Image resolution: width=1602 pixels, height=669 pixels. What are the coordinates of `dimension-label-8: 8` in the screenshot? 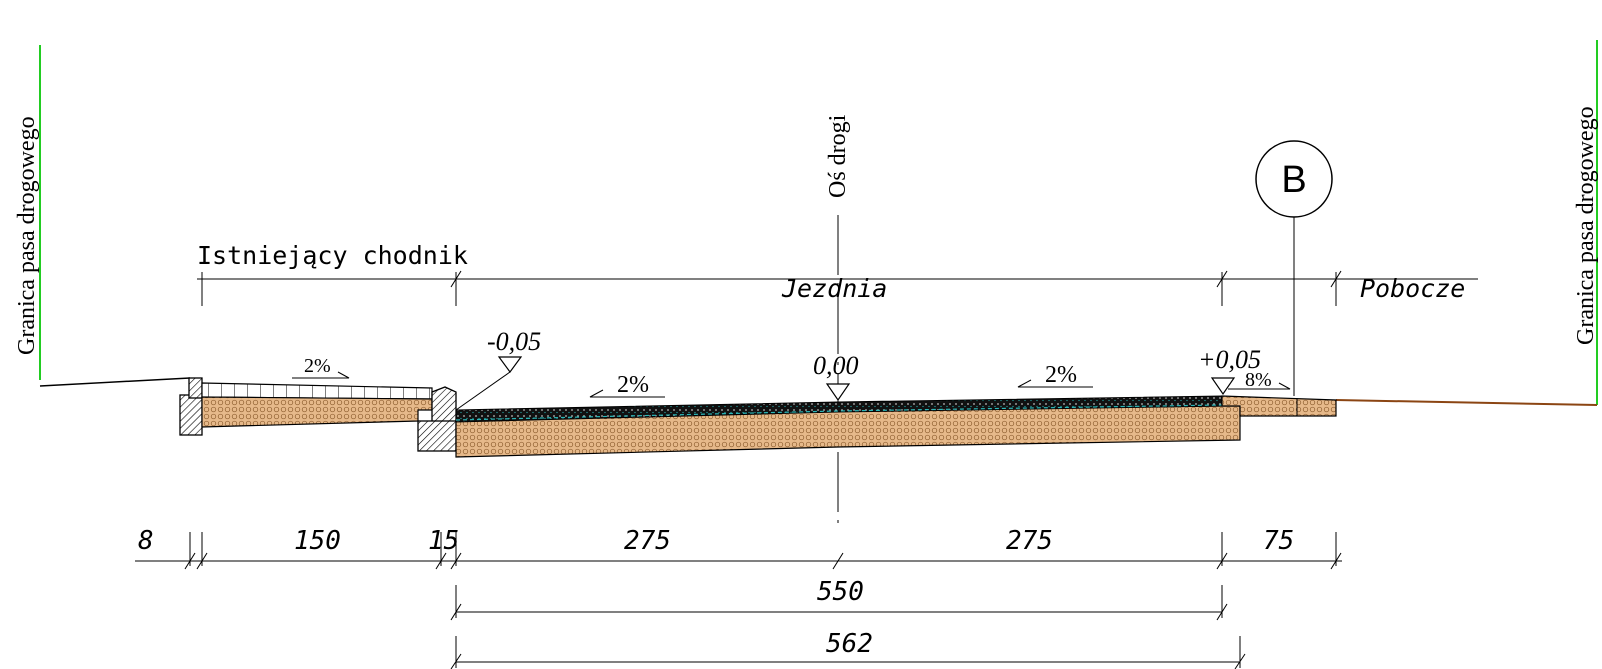 It's located at (146, 541).